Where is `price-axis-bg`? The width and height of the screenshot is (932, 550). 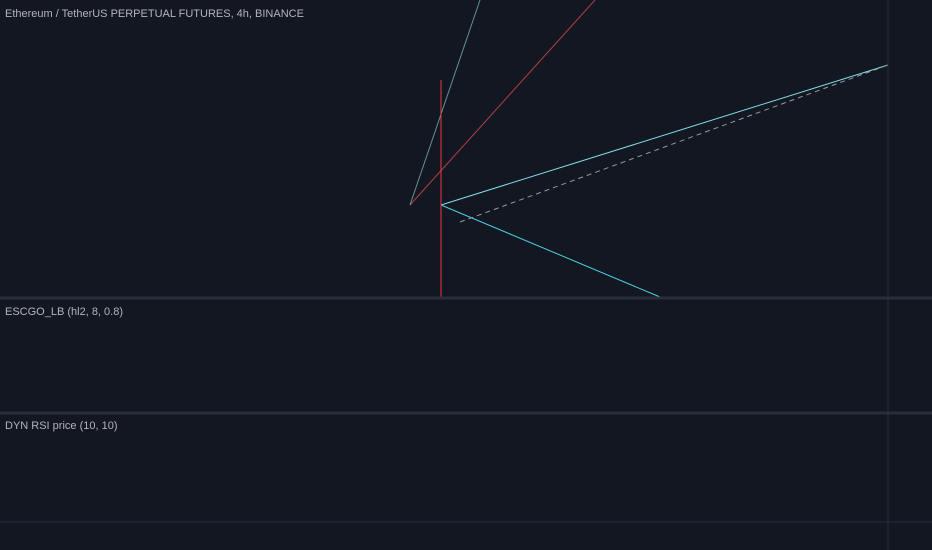 price-axis-bg is located at coordinates (910, 275).